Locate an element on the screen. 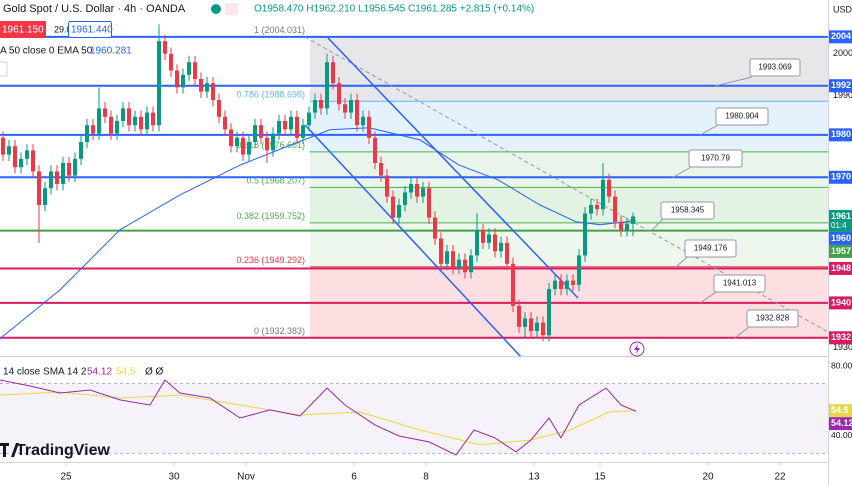 The image size is (852, 485). symbol-title: Gold Spot / U.S. Dollar · 4h · OANDA is located at coordinates (94, 9).